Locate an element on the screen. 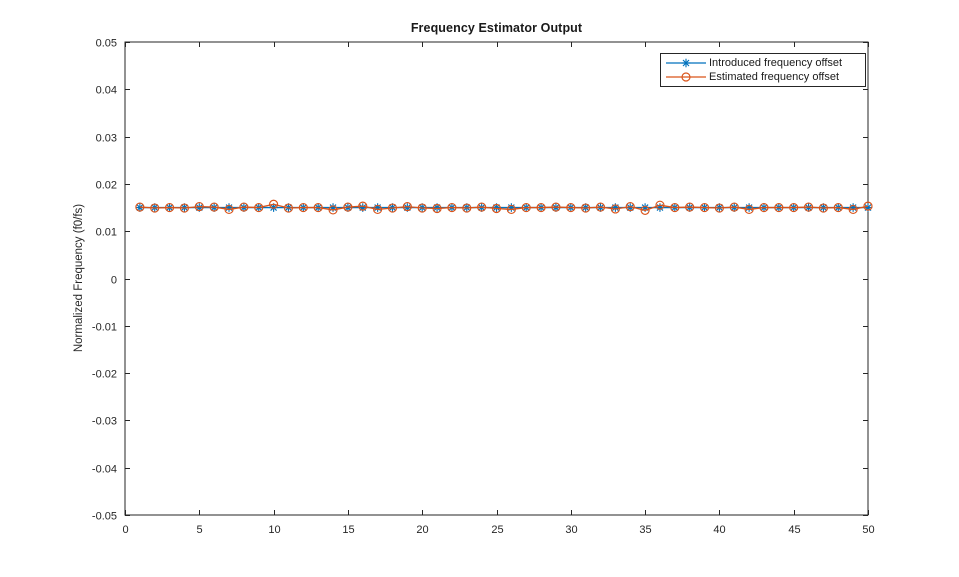  chart-title: Frequency Estimator Output is located at coordinates (496, 28).